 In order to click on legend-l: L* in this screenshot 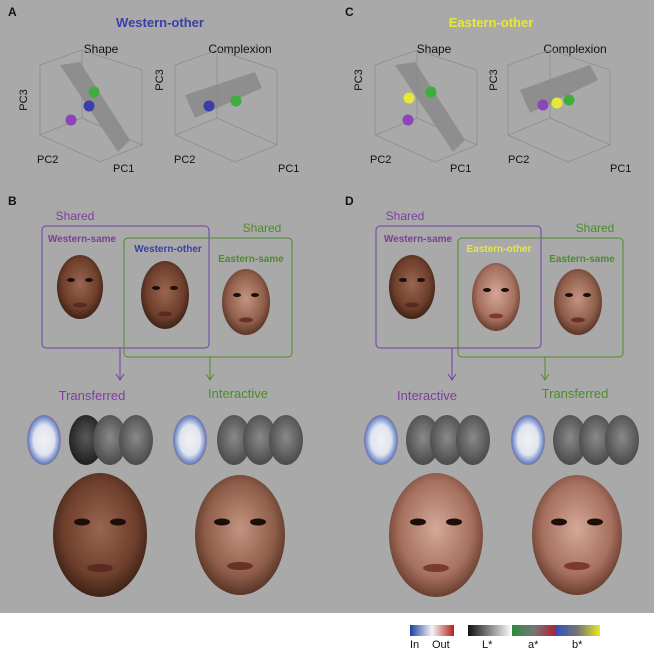, I will do `click(487, 645)`.